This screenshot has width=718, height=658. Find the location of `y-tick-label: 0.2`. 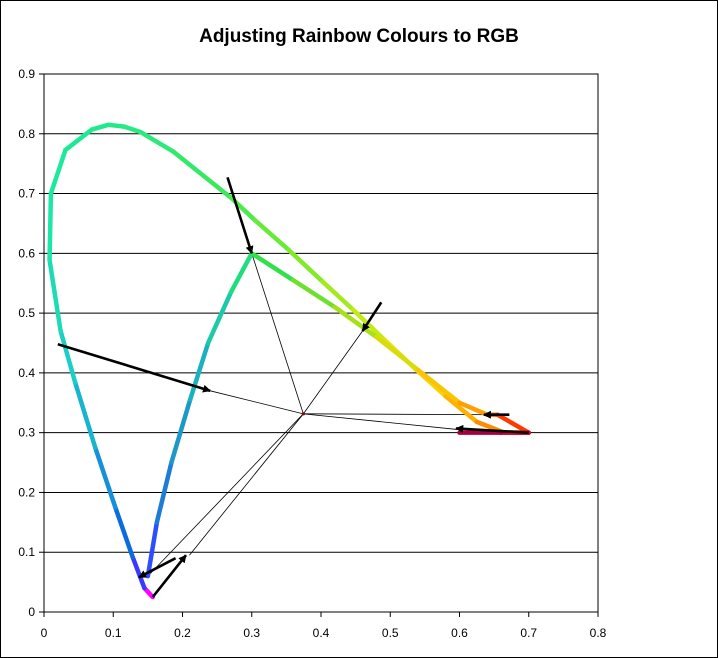

y-tick-label: 0.2 is located at coordinates (26, 492).